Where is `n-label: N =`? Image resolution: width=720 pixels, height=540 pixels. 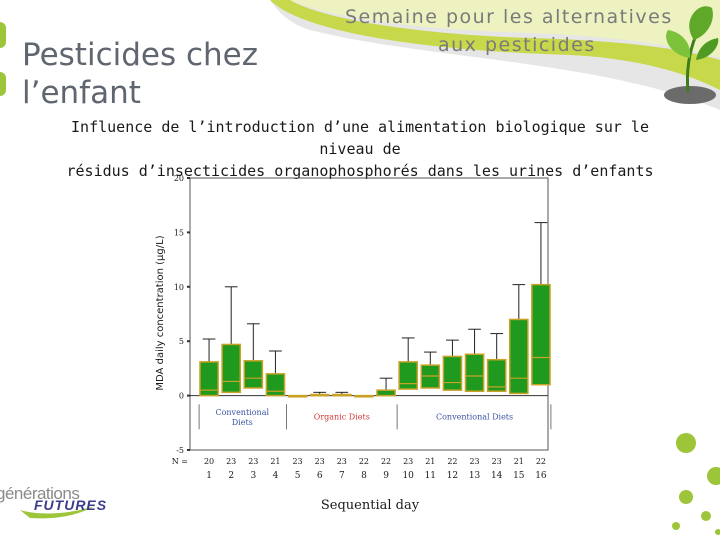
n-label: N = is located at coordinates (180, 461).